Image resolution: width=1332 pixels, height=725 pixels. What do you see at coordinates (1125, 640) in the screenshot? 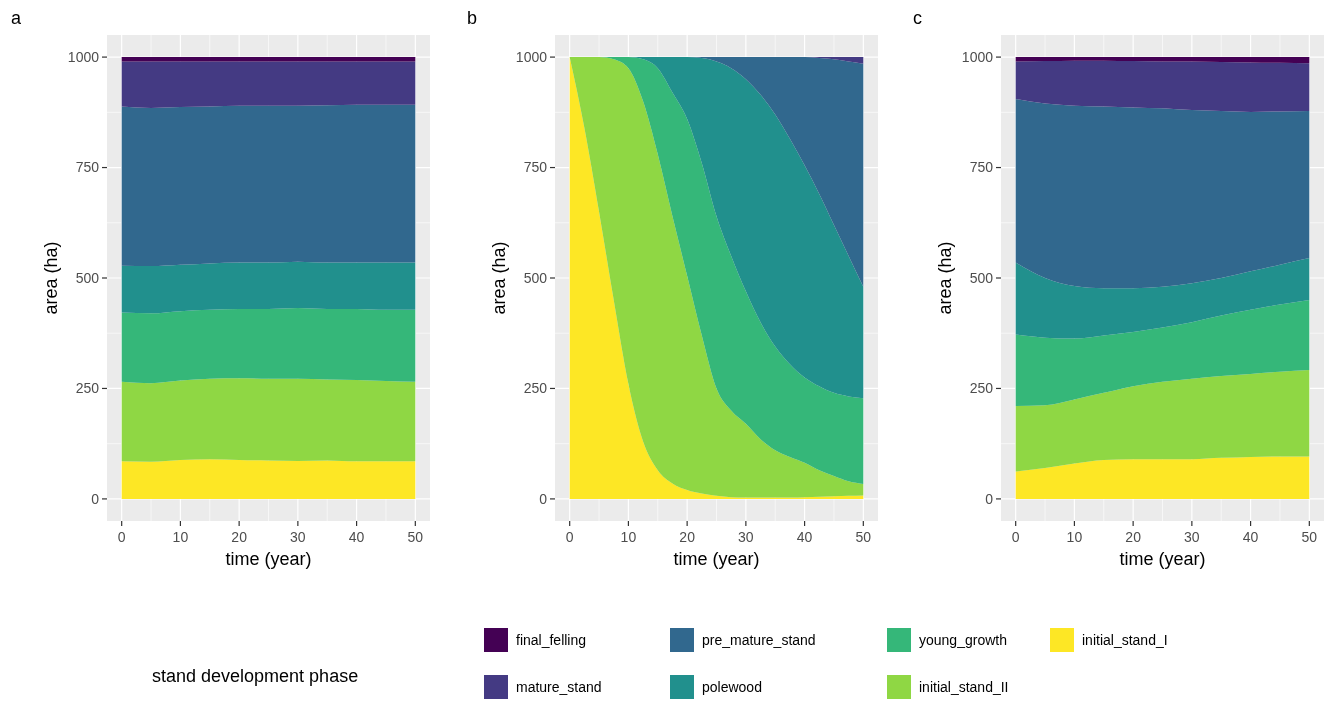
I see `legend-label: initial_stand_I` at bounding box center [1125, 640].